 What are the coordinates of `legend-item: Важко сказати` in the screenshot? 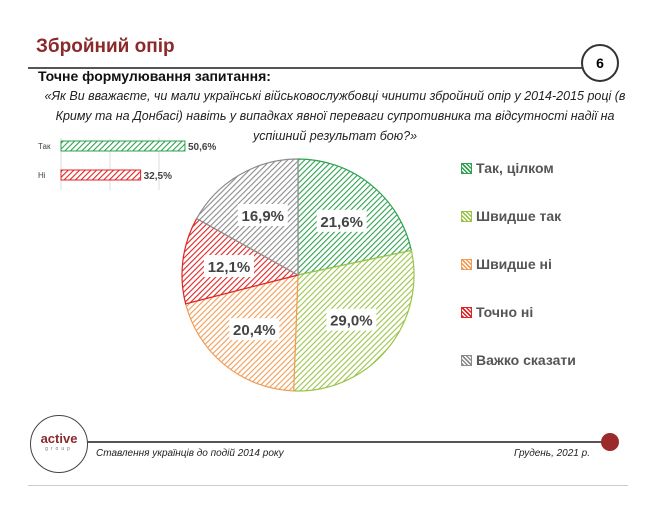 It's located at (518, 360).